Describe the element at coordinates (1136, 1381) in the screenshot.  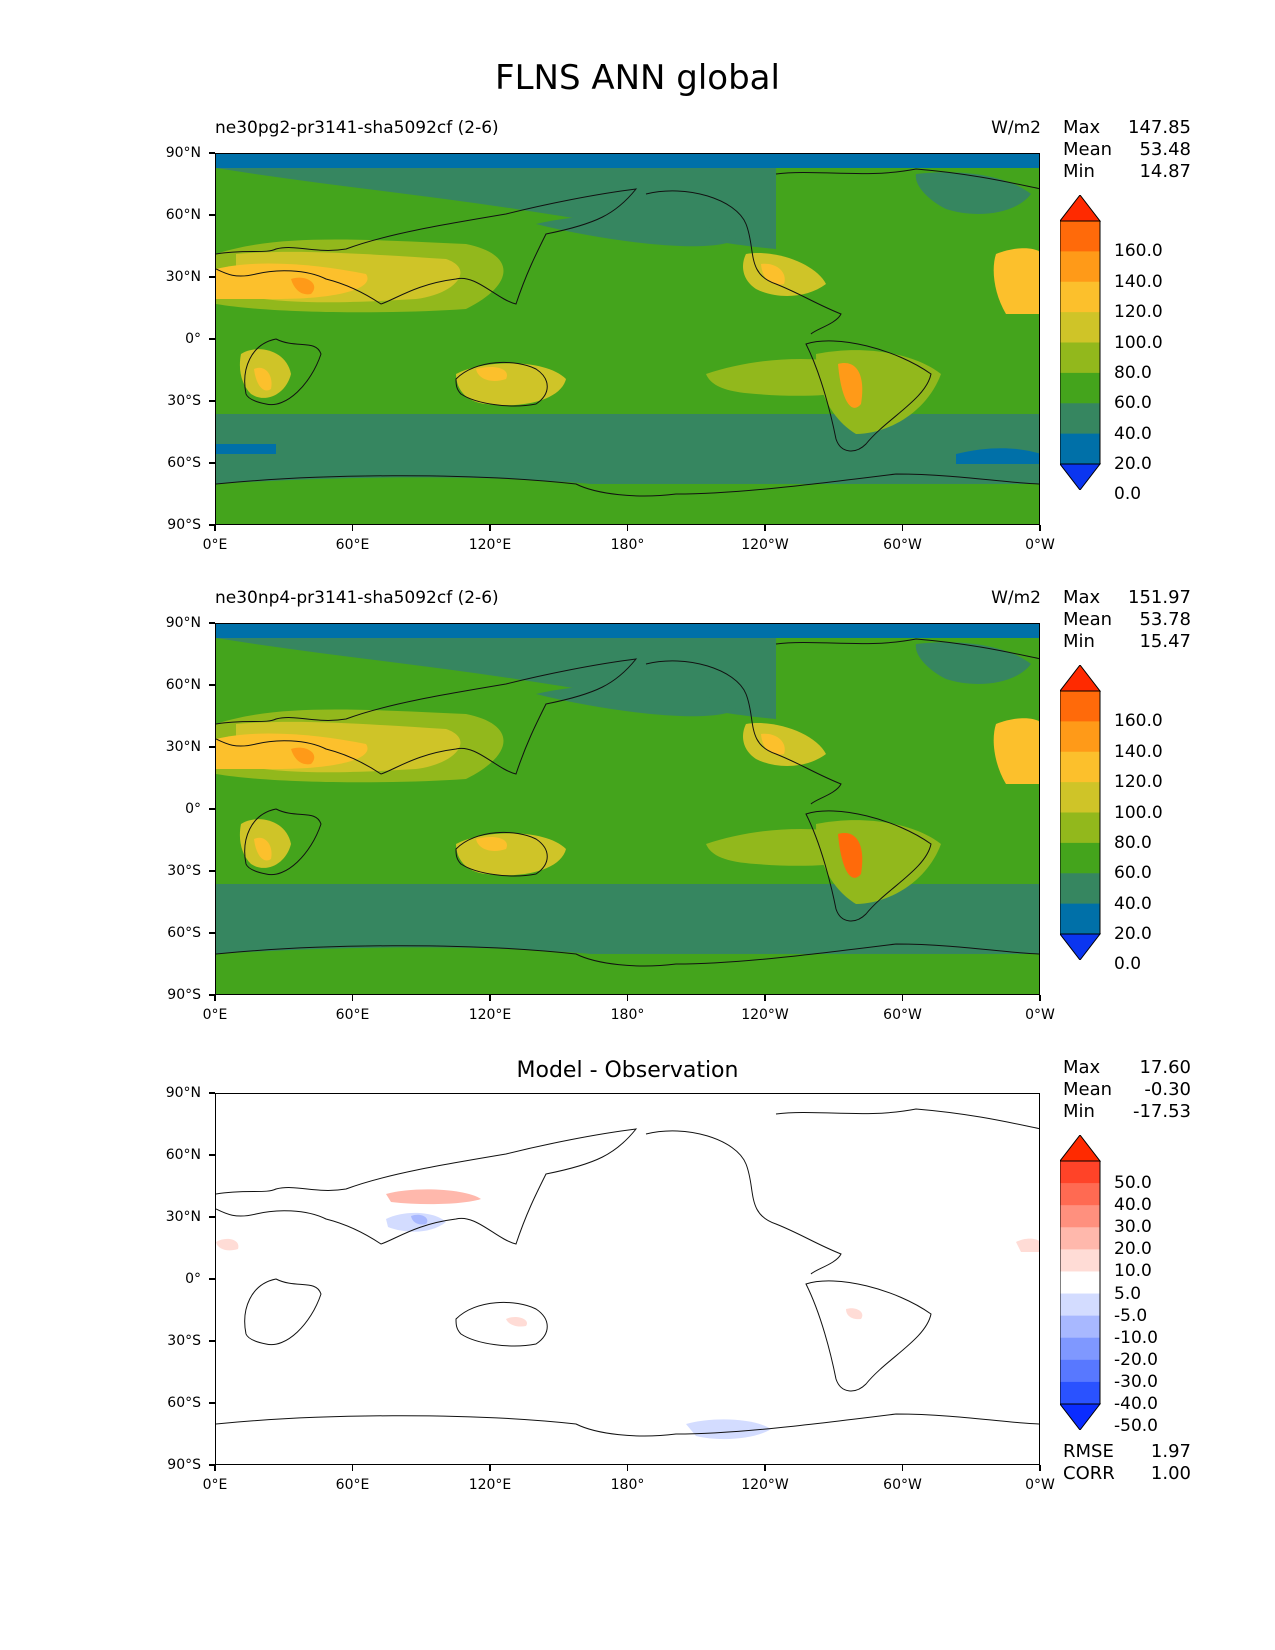
I see `colorbar-tick-label: -30.0` at that location.